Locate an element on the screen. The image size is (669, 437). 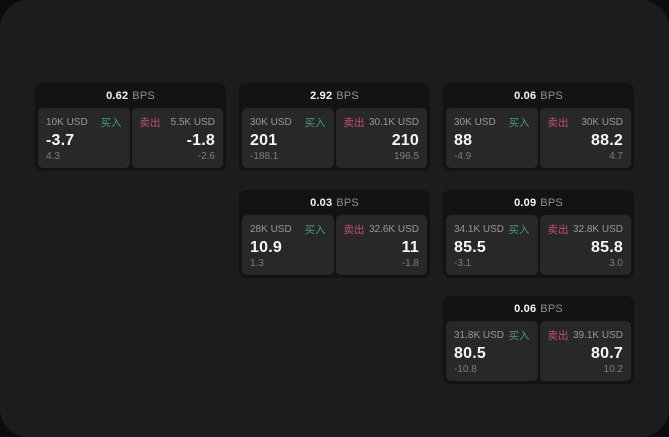
bps-header: 0.09 BPS is located at coordinates (538, 202).